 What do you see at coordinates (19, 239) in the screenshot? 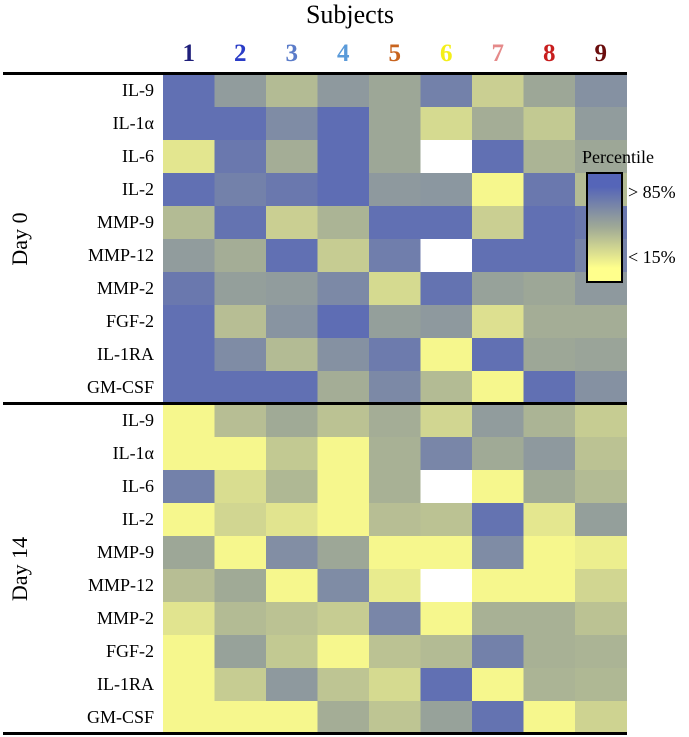
I see `day-group-label: Day 0` at bounding box center [19, 239].